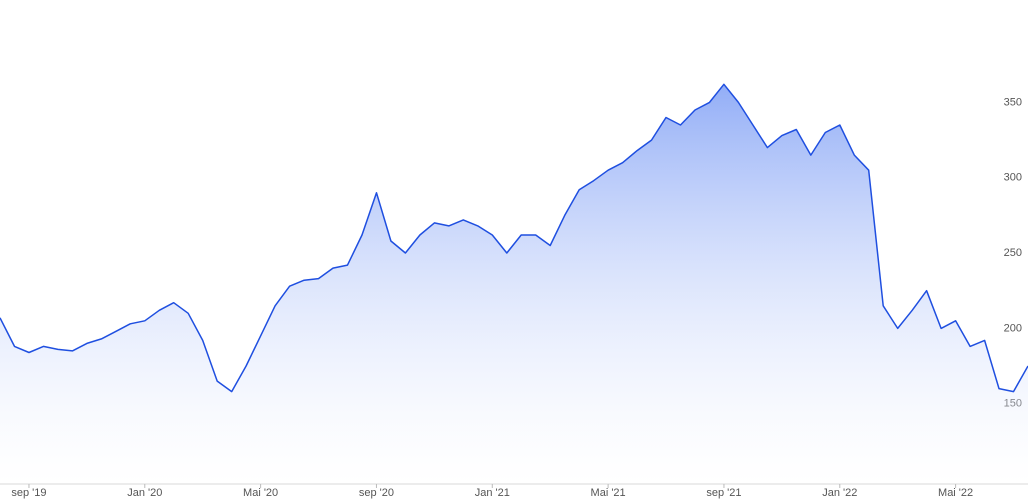  I want to click on x-tick-label: Jan '21, so click(492, 493).